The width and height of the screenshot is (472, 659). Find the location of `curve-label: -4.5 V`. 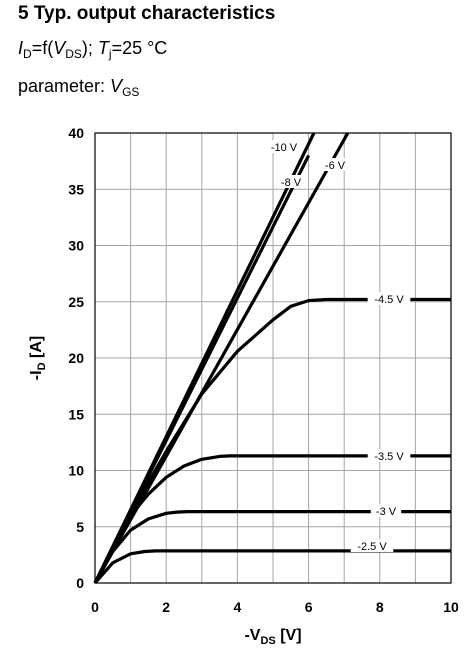

curve-label: -4.5 V is located at coordinates (389, 299).